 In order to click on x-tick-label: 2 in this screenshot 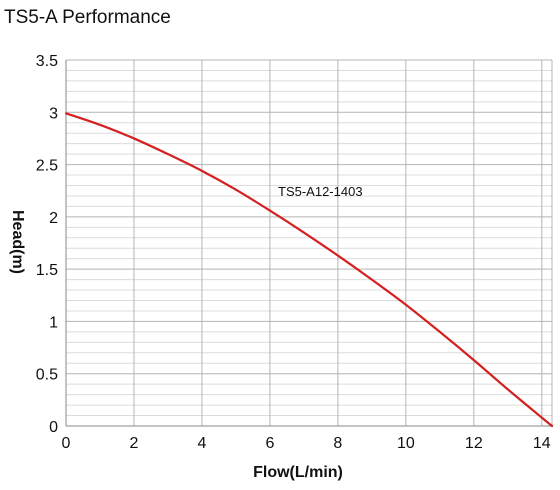, I will do `click(134, 443)`.